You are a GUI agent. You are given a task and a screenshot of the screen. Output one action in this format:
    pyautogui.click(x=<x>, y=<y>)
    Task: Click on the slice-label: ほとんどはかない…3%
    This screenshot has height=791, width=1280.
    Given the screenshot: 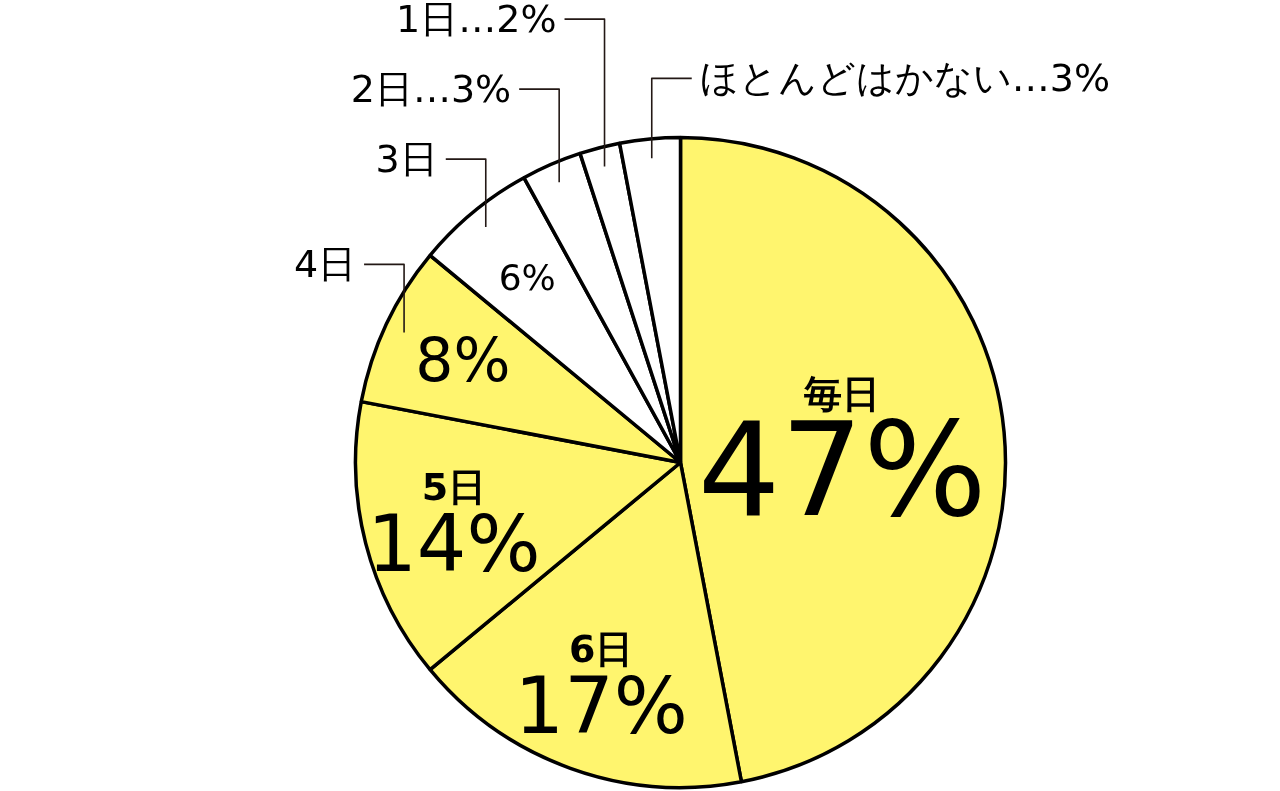 What is the action you would take?
    pyautogui.click(x=905, y=78)
    